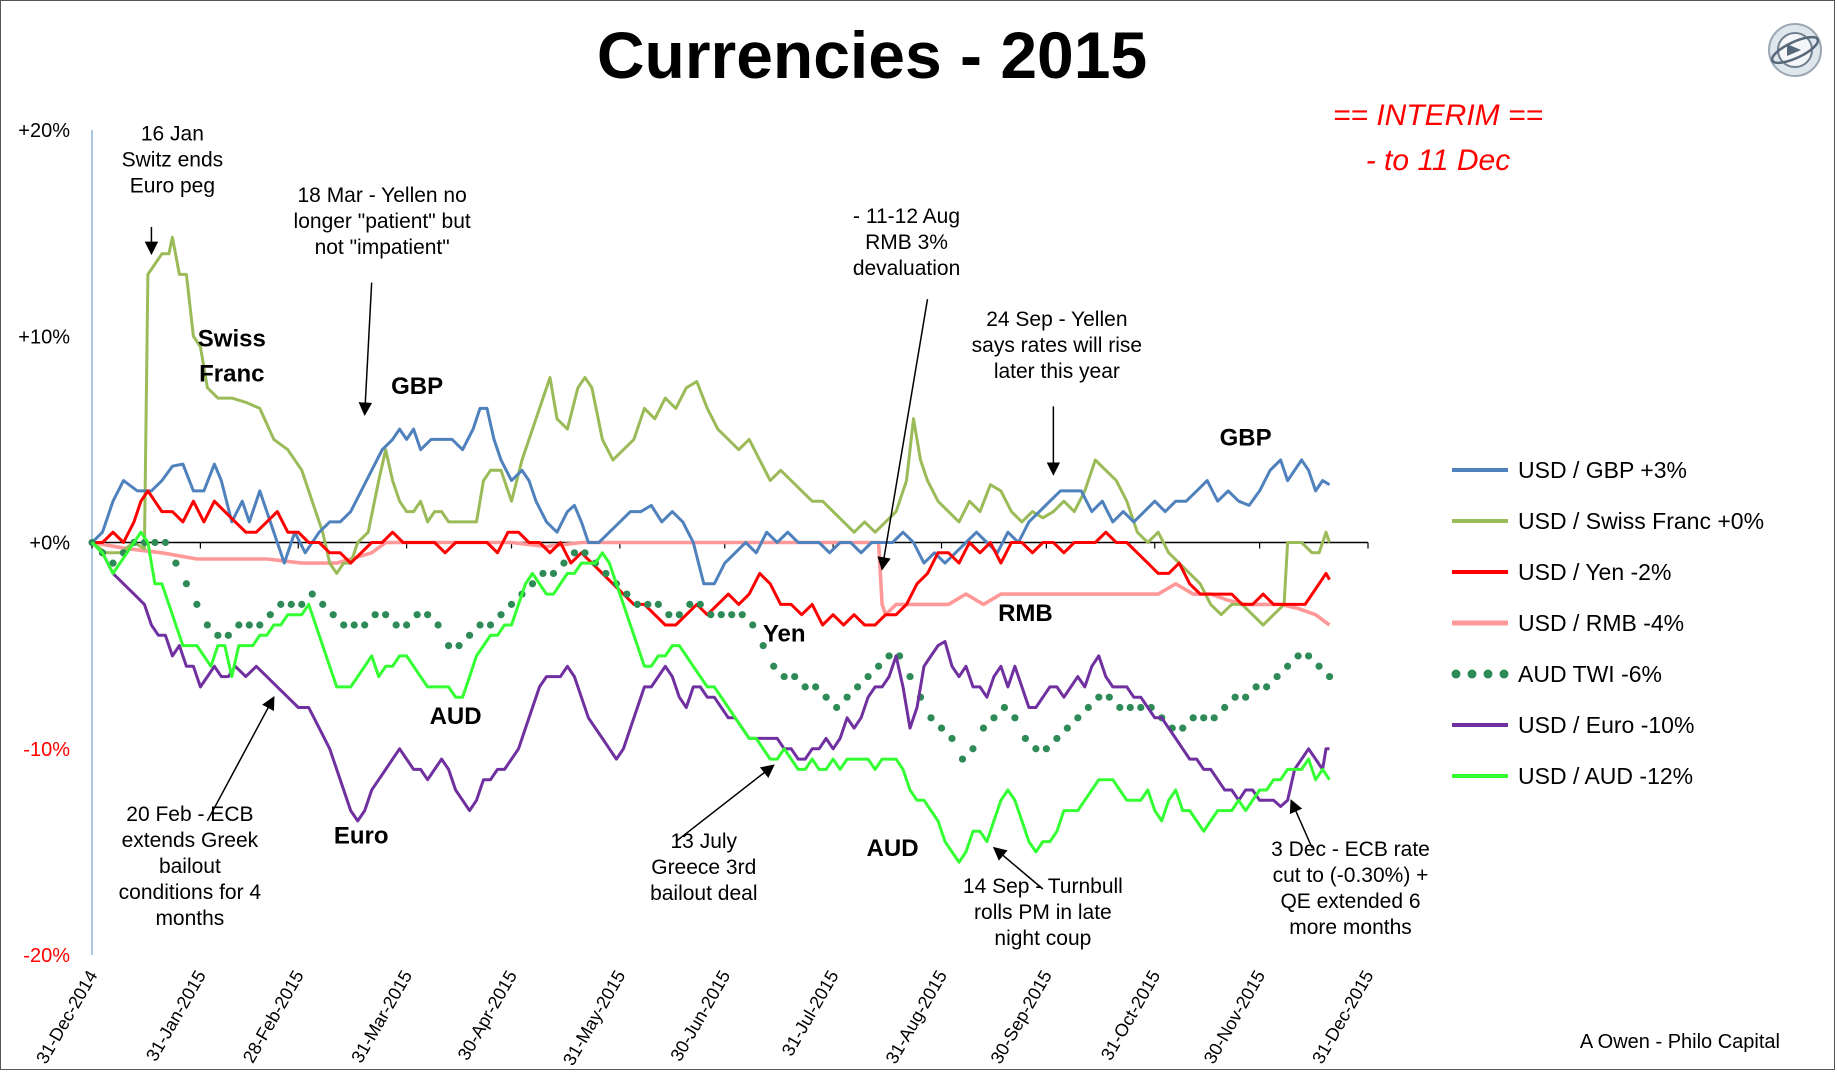 The width and height of the screenshot is (1837, 1072). I want to click on date-range-note: - to 11 Dec, so click(1438, 160).